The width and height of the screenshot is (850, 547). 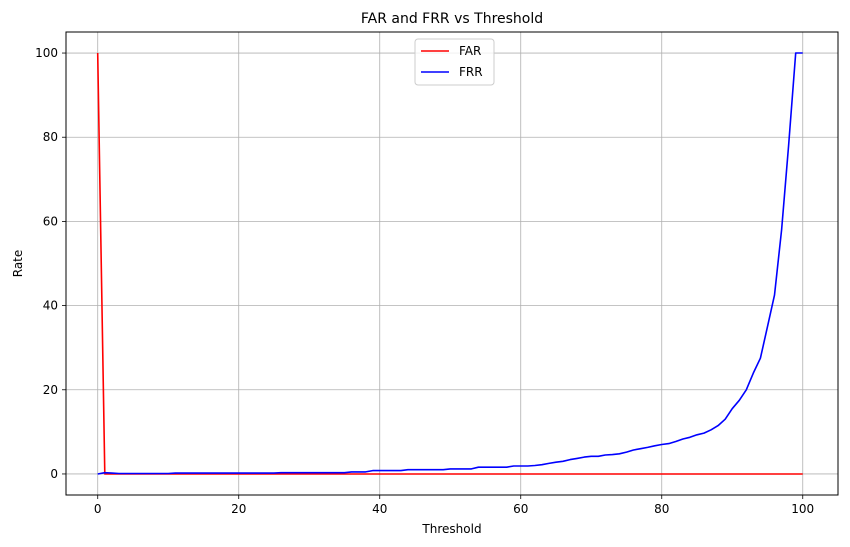 I want to click on x-tick-label: 20, so click(x=238, y=509).